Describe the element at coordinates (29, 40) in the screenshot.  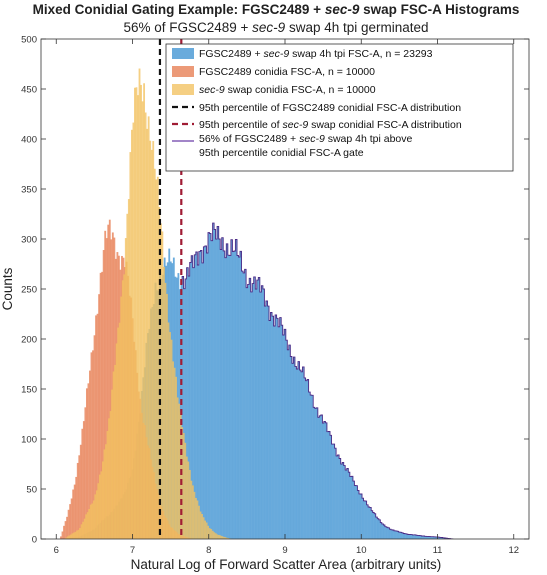
I see `y-tick-label: 500` at that location.